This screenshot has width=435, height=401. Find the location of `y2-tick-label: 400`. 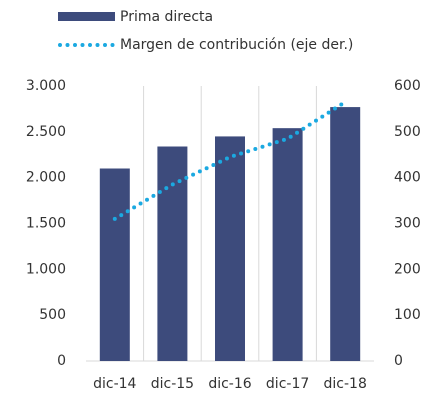

y2-tick-label: 400 is located at coordinates (407, 178).